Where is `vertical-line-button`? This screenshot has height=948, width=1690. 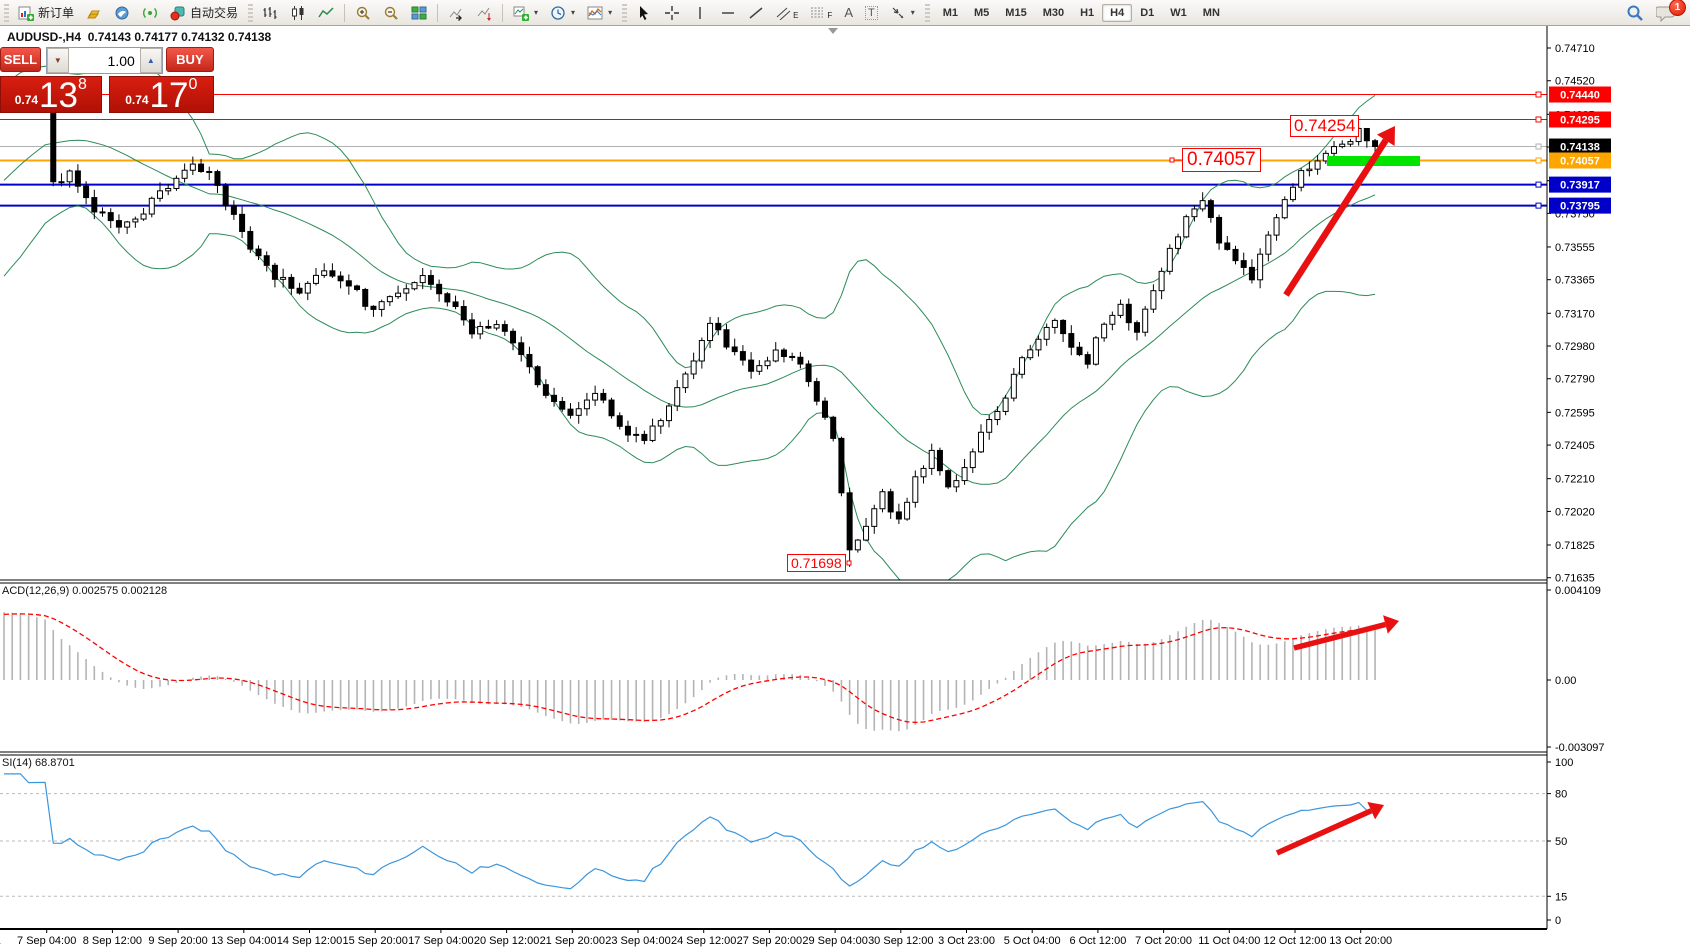 vertical-line-button is located at coordinates (700, 13).